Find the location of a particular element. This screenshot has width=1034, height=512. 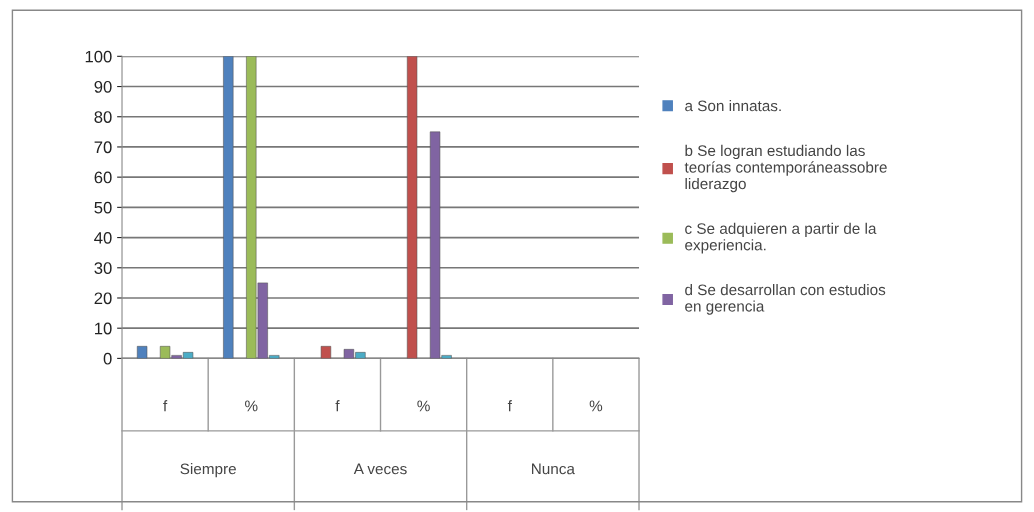

text: A veces is located at coordinates (380, 469).